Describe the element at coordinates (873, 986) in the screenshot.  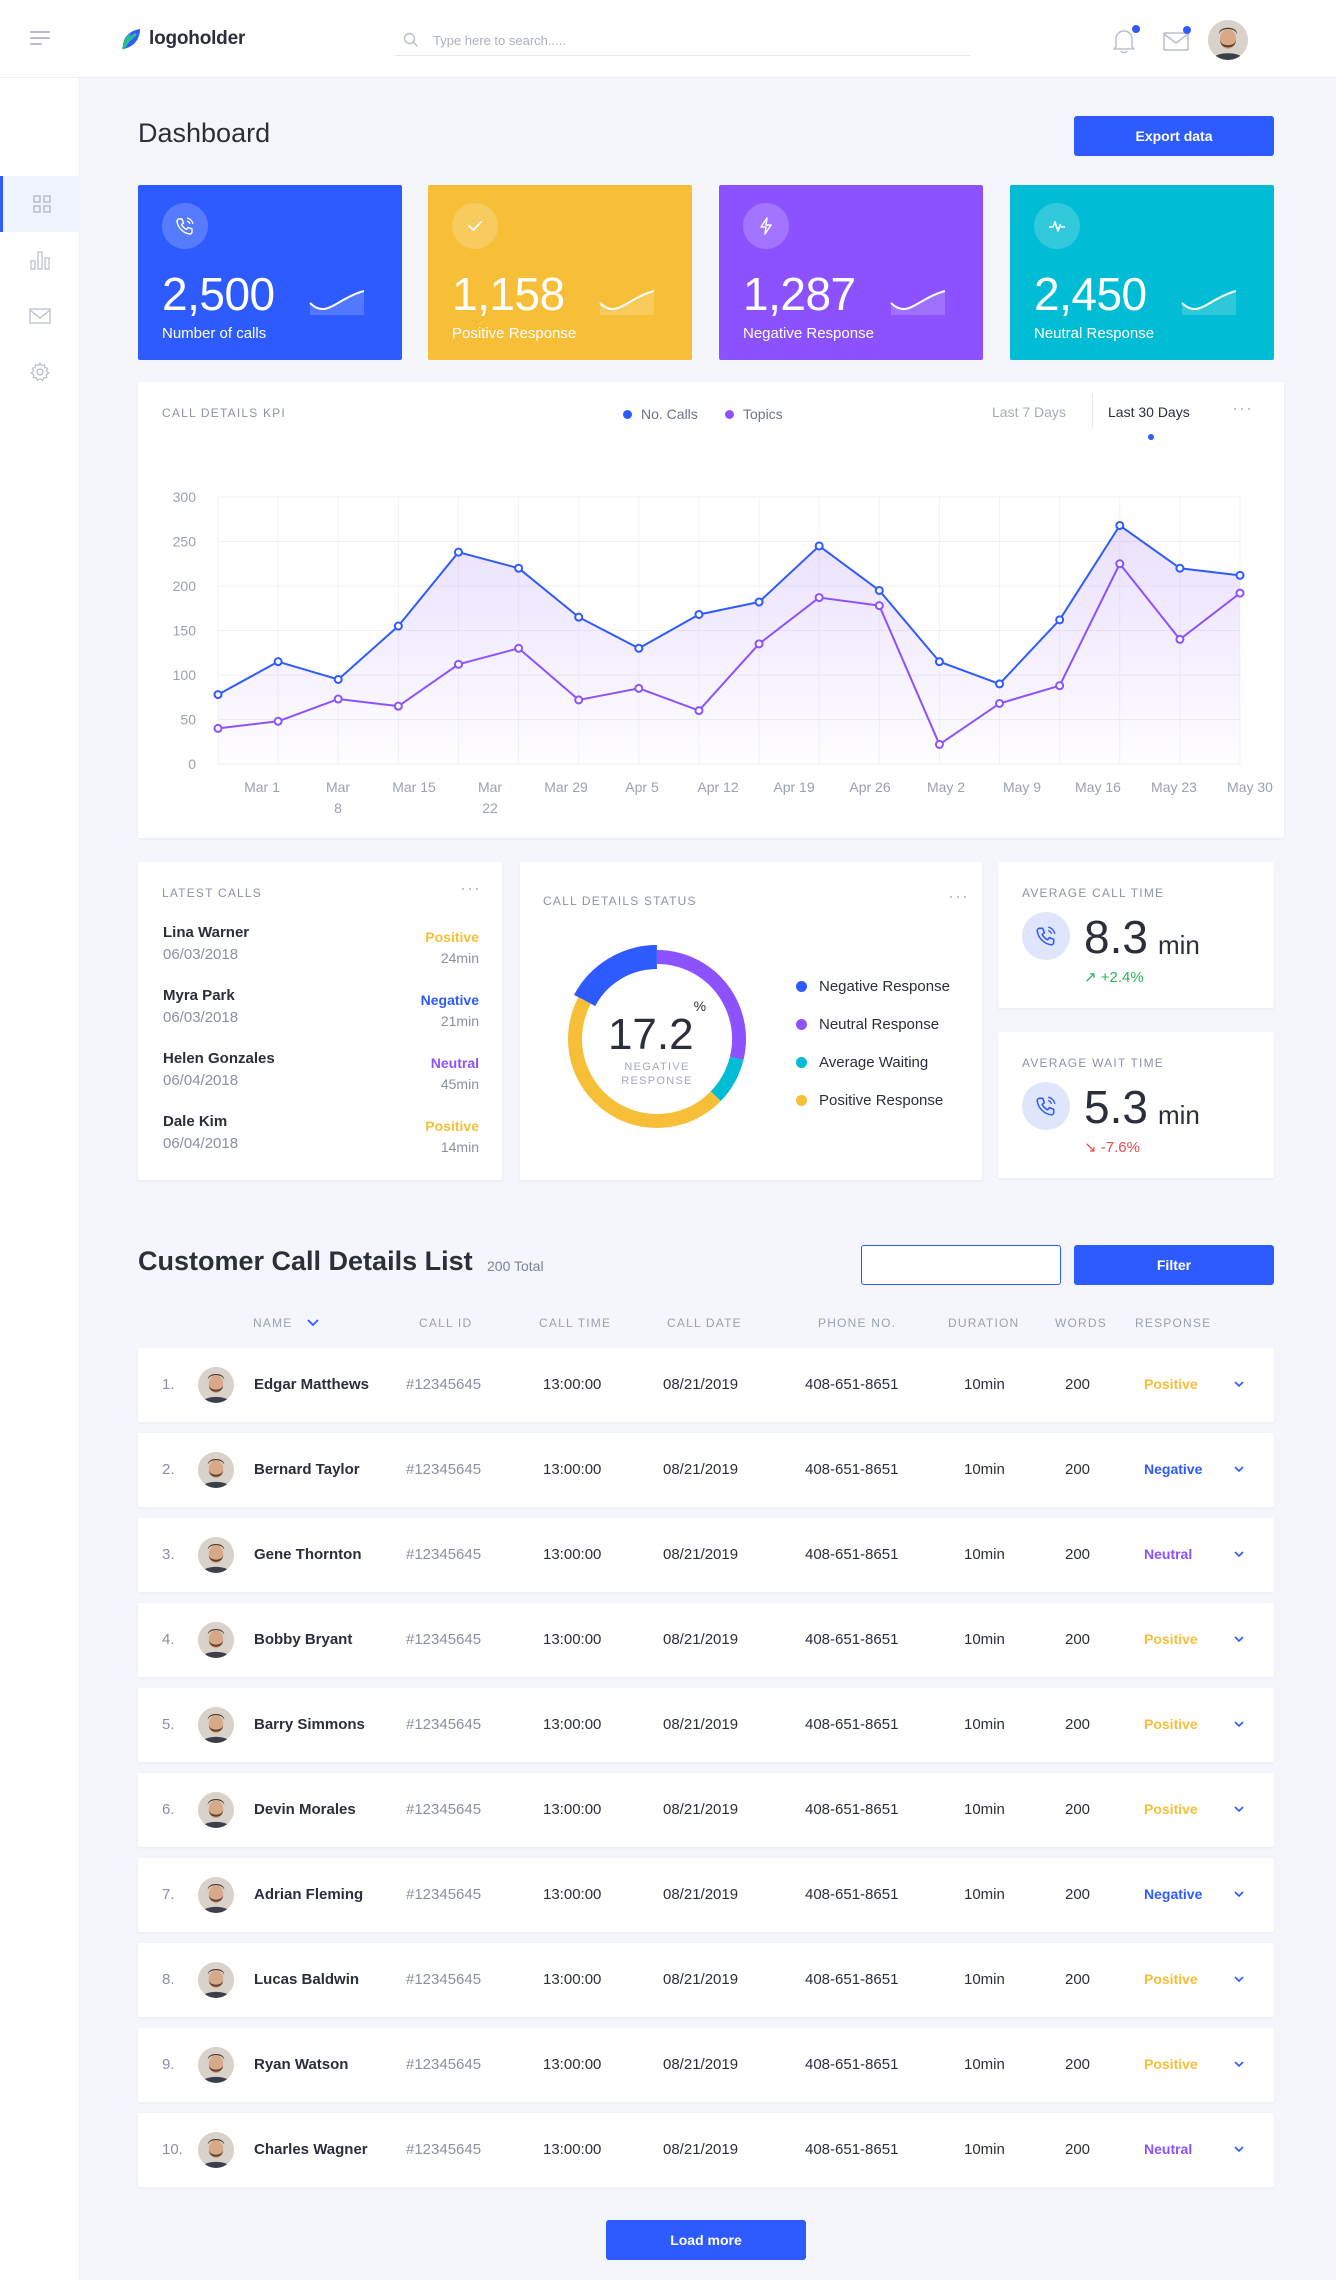
I see `status-legend-negative: Negative Response` at that location.